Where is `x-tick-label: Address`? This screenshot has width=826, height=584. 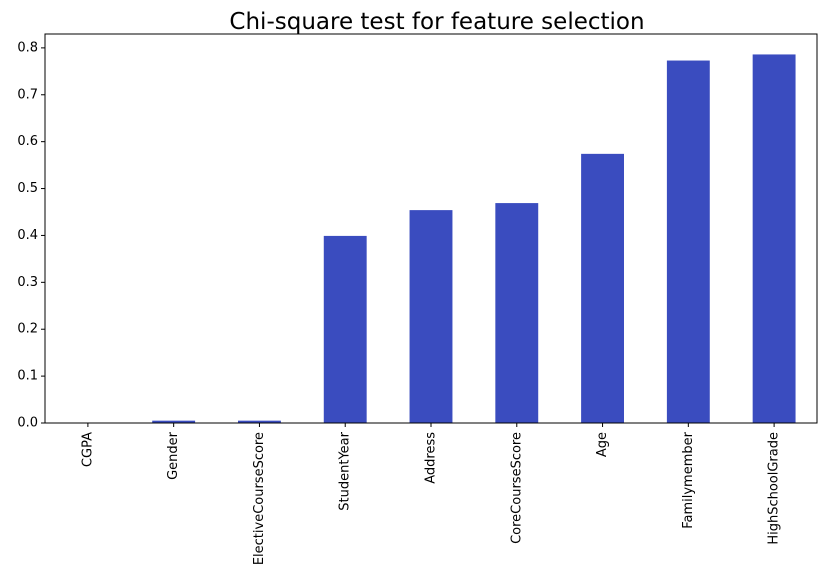
x-tick-label: Address is located at coordinates (431, 458).